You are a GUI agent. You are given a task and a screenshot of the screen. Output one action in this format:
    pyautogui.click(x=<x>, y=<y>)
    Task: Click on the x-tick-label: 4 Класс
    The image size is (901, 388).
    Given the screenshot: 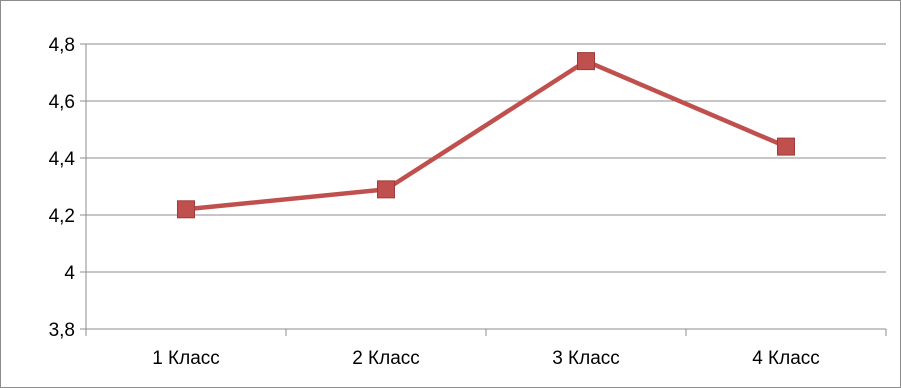 What is the action you would take?
    pyautogui.click(x=786, y=358)
    